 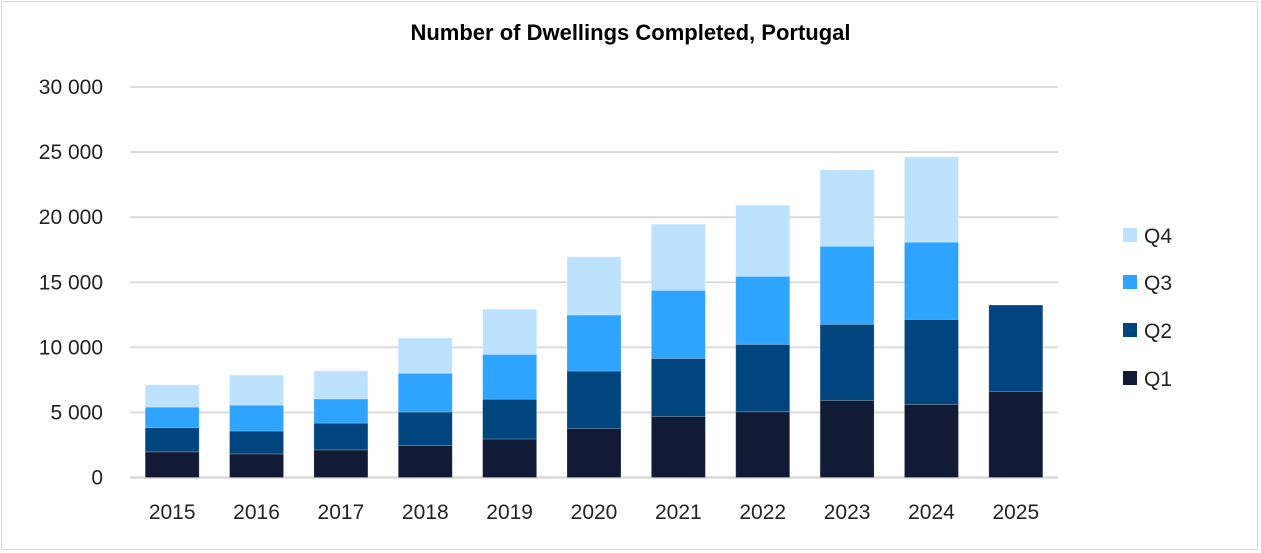 What do you see at coordinates (931, 280) in the screenshot?
I see `bar-q3-2024` at bounding box center [931, 280].